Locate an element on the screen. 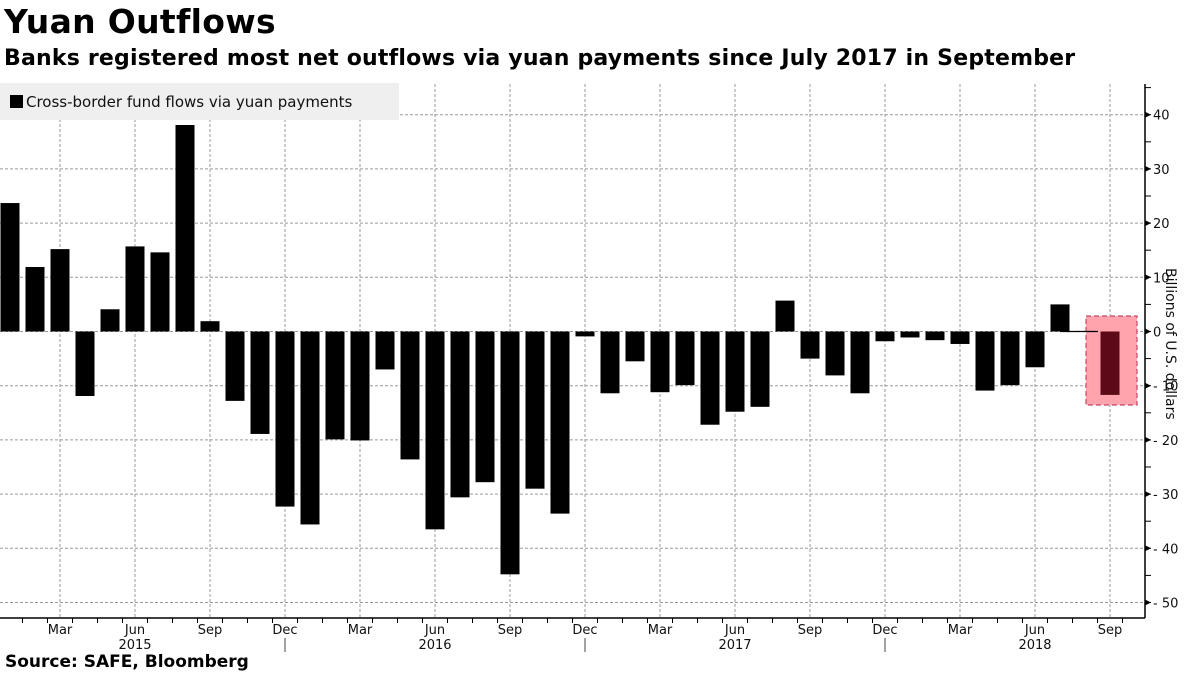 The width and height of the screenshot is (1200, 675). y-tick-label: 30 is located at coordinates (1161, 170).